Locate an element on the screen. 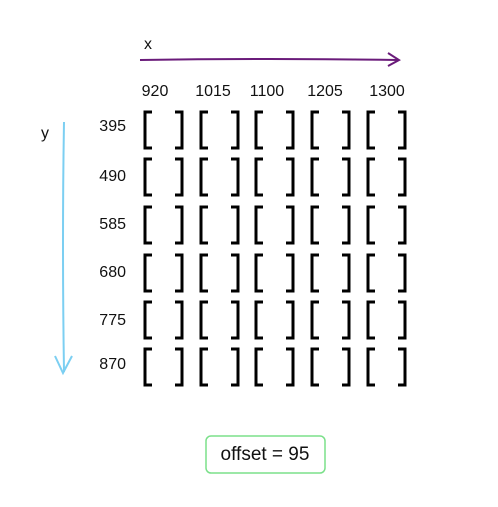  x-label: 1015 is located at coordinates (213, 91).